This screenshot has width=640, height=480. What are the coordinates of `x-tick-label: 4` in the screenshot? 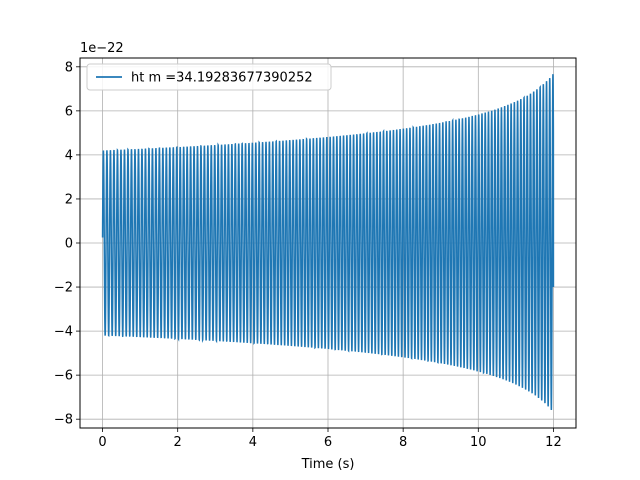 It's located at (253, 442).